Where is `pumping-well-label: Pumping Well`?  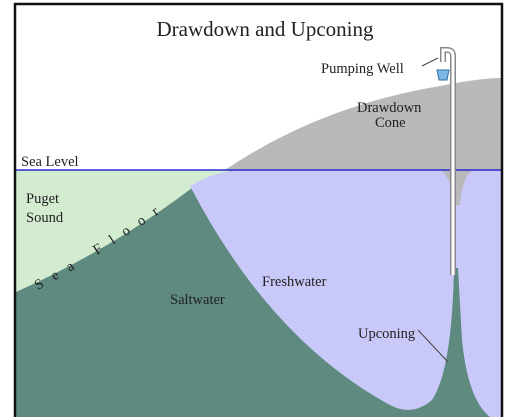 pumping-well-label: Pumping Well is located at coordinates (362, 69).